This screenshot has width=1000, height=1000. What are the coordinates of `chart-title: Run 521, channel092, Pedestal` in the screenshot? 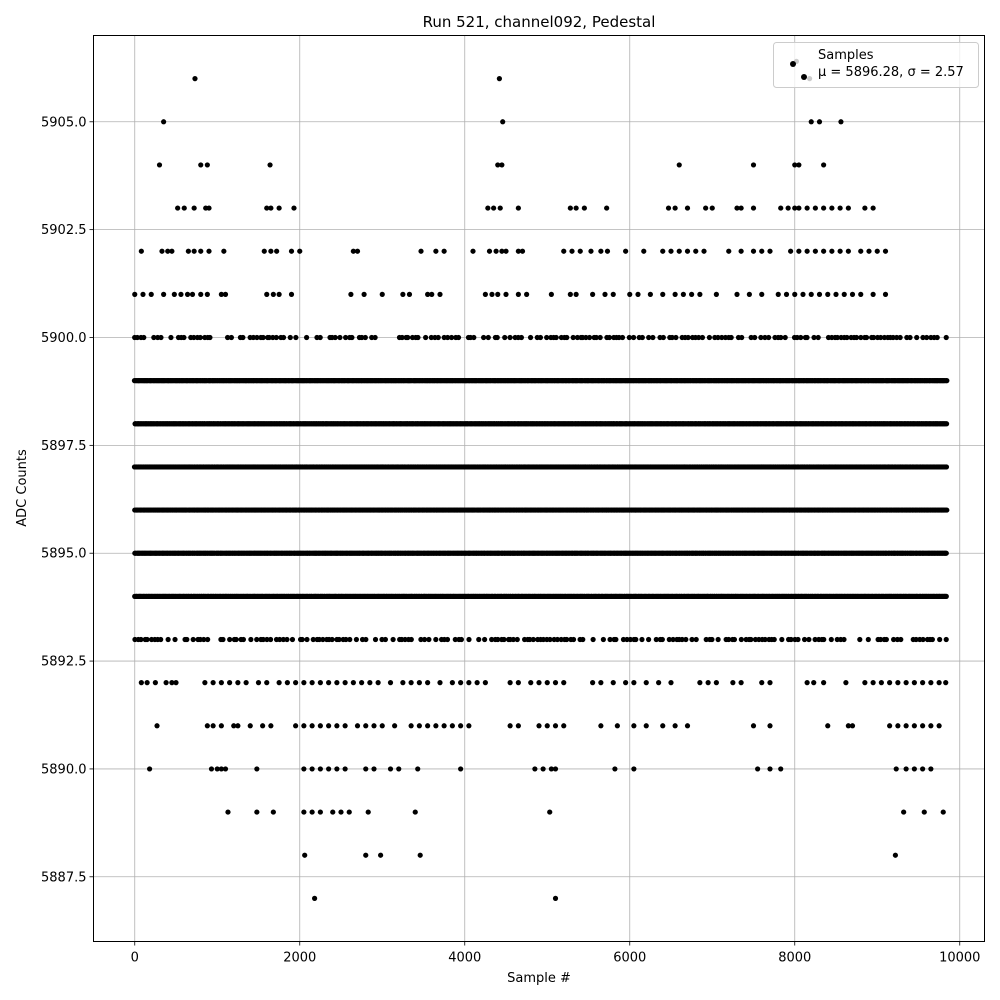 It's located at (539, 22).